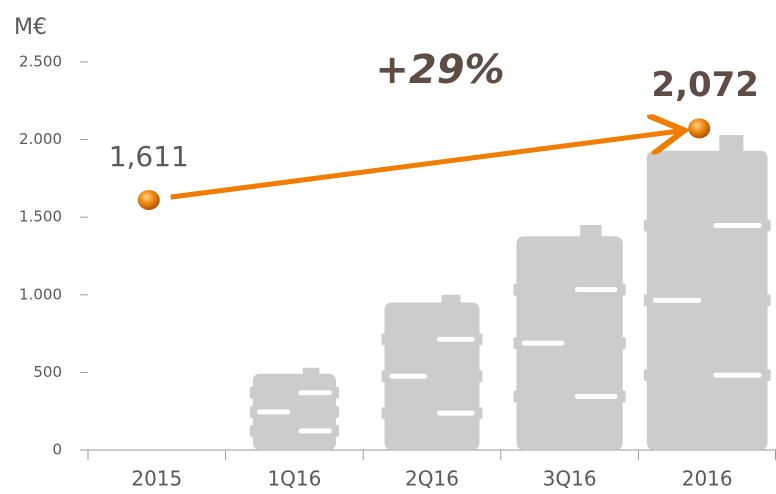 This screenshot has height=494, width=776. I want to click on y-tick-label: 2.500, so click(40, 62).